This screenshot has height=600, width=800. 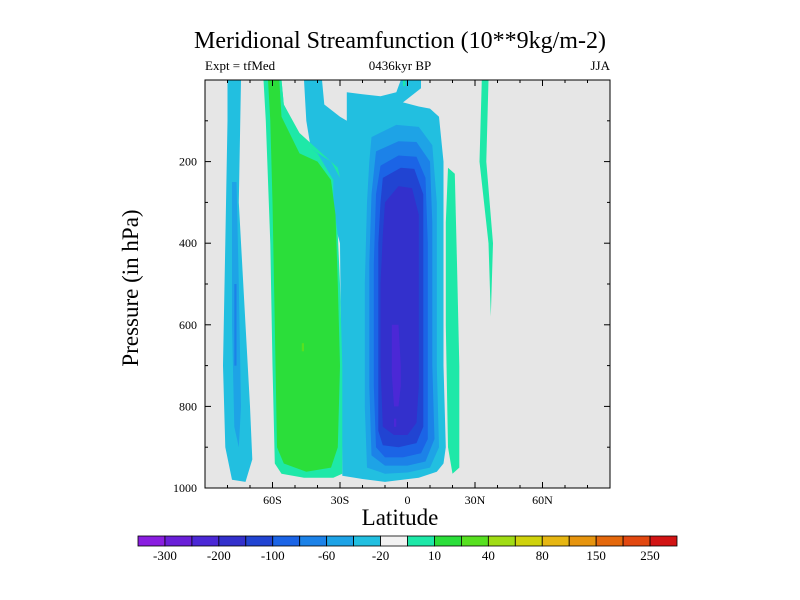 I want to click on x-axis-label: Latitude, so click(x=400, y=517).